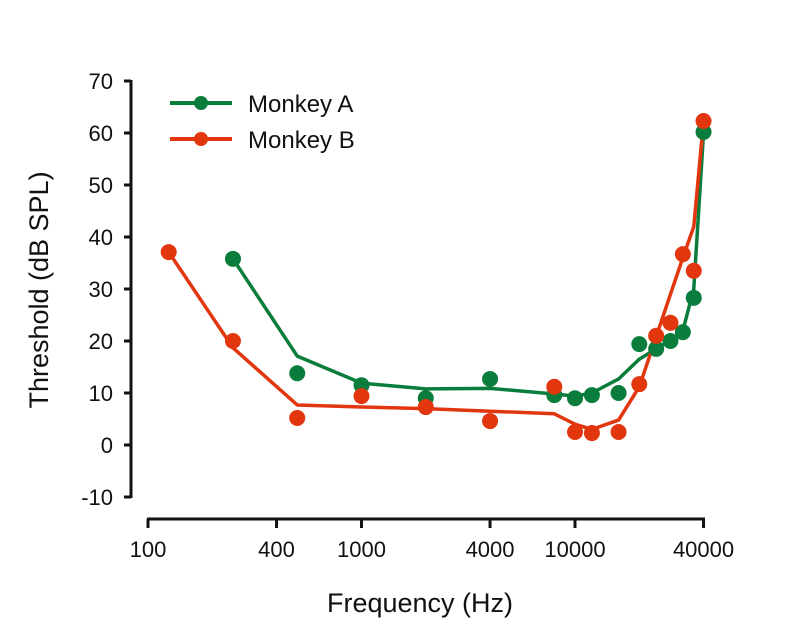  Describe the element at coordinates (201, 103) in the screenshot. I see `legend-marker-monkey-a` at that location.